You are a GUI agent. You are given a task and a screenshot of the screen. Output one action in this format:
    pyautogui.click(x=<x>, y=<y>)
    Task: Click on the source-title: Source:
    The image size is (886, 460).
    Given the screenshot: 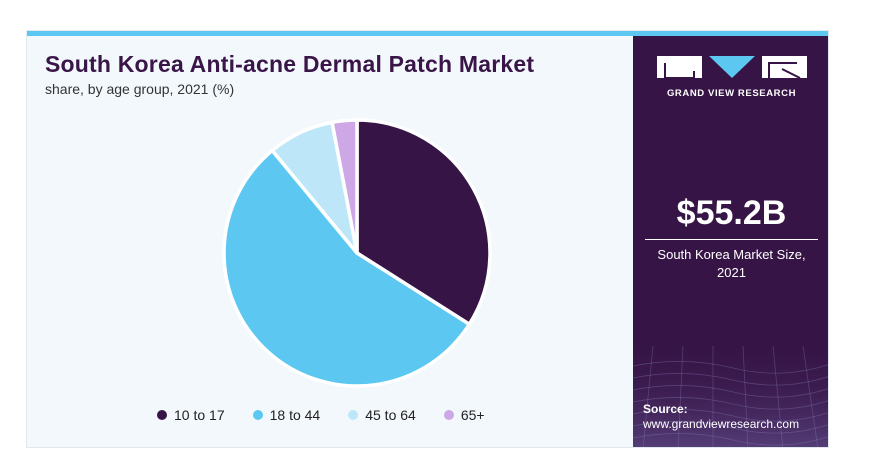 What is the action you would take?
    pyautogui.click(x=665, y=409)
    